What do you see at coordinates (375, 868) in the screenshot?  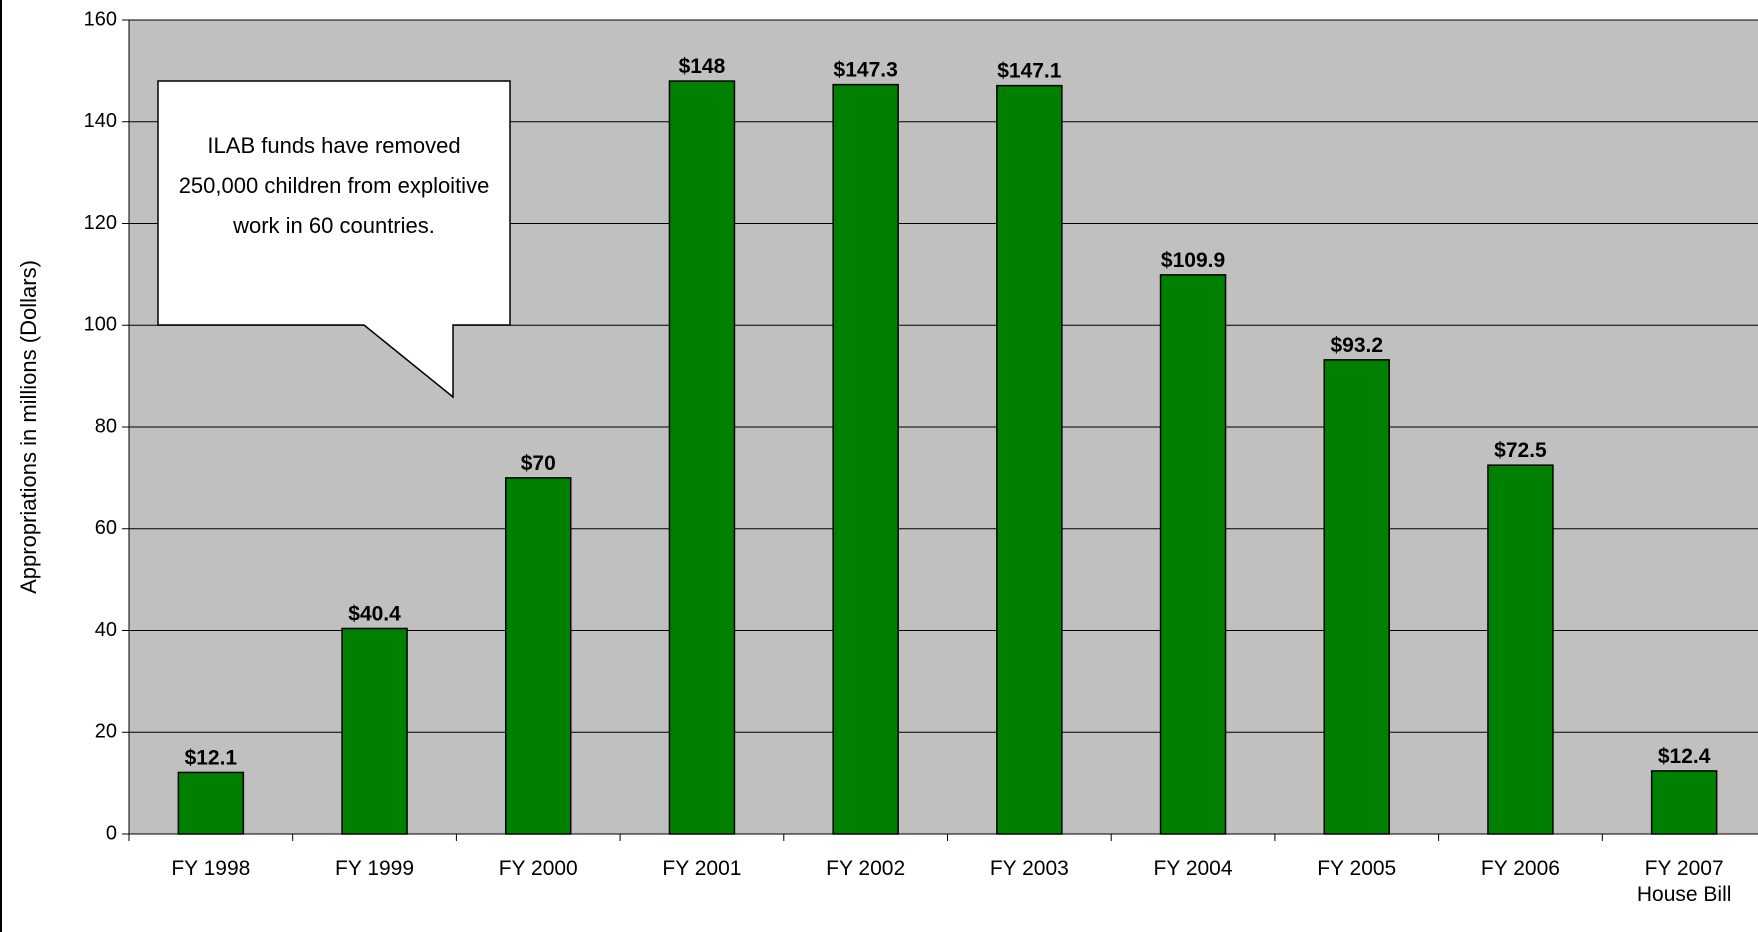 I see `x-tick-label: FY 1999` at bounding box center [375, 868].